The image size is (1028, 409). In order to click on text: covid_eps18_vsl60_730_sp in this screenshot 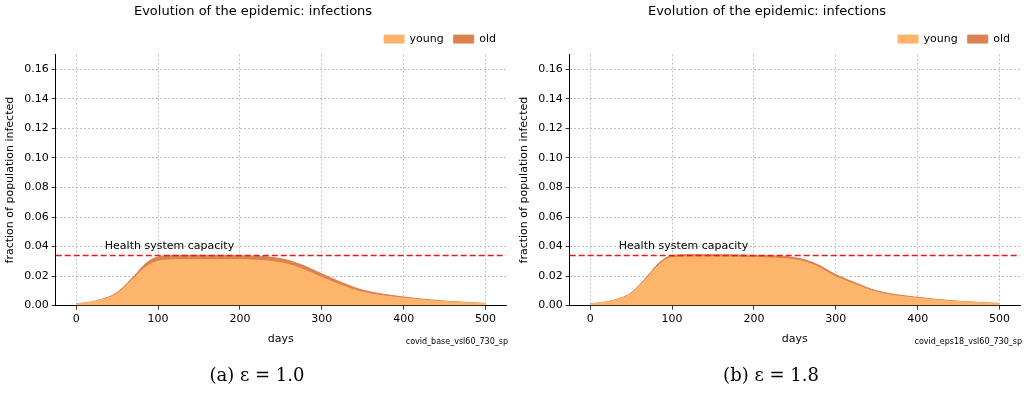, I will do `click(968, 341)`.